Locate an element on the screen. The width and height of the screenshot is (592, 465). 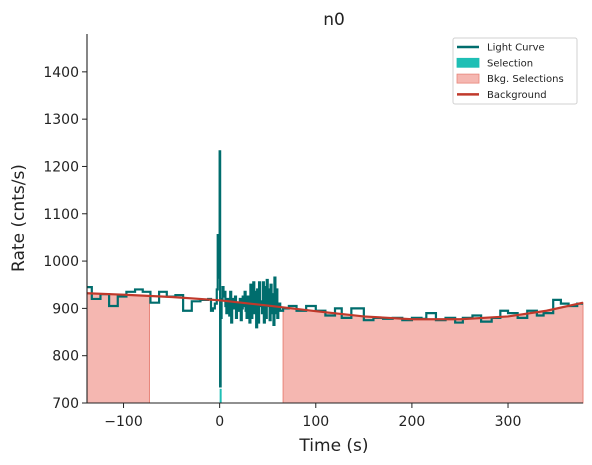
y-tick-label: 1200 is located at coordinates (61, 167).